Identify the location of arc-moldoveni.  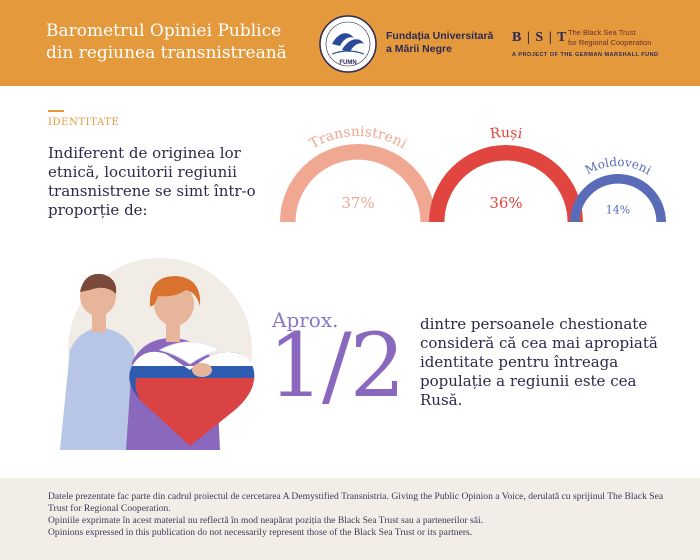
(618, 198).